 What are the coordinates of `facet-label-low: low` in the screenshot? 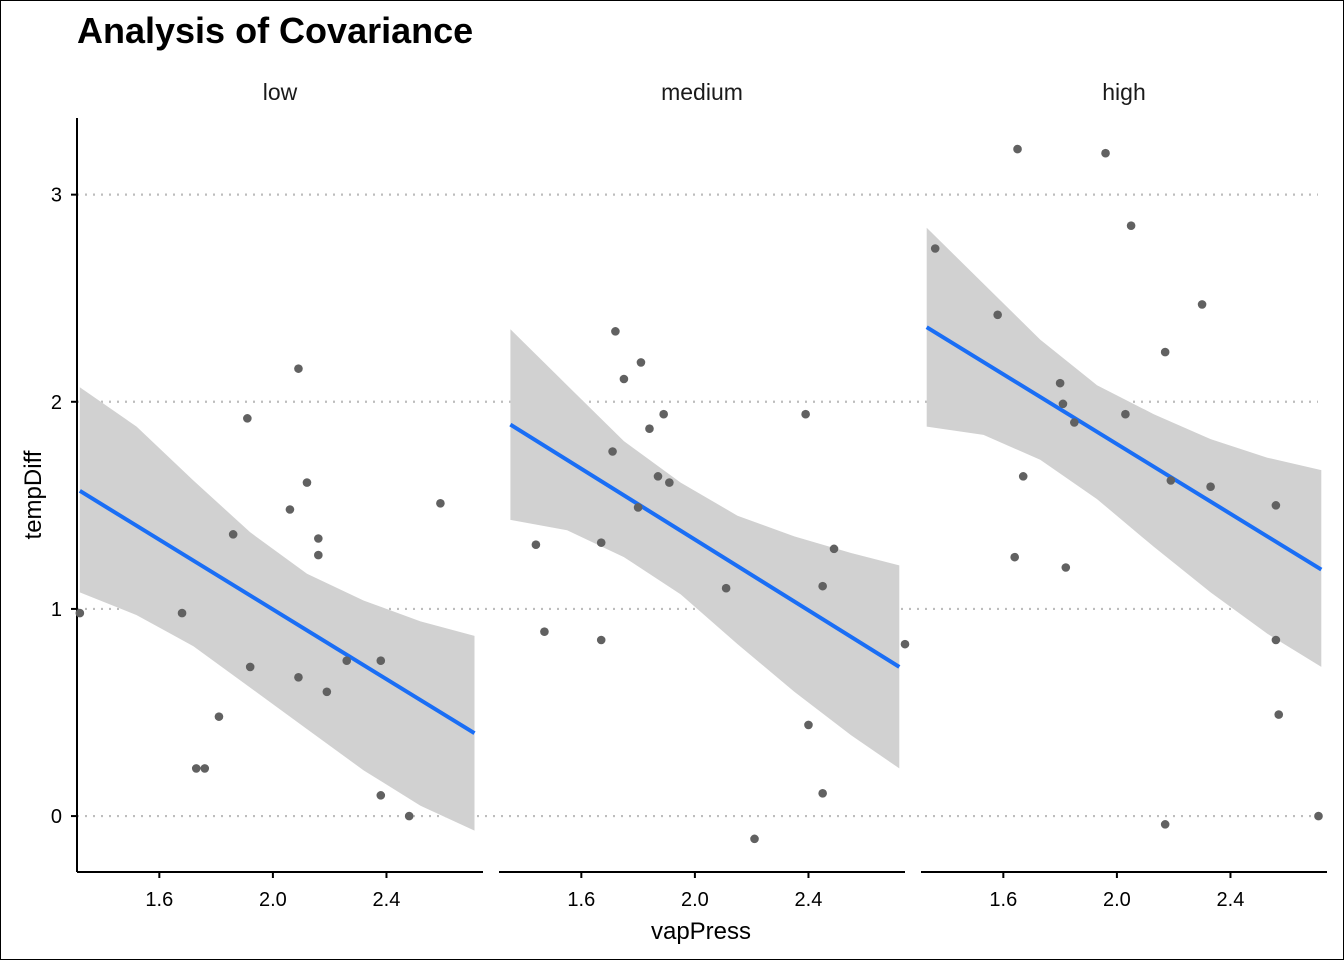 It's located at (280, 92).